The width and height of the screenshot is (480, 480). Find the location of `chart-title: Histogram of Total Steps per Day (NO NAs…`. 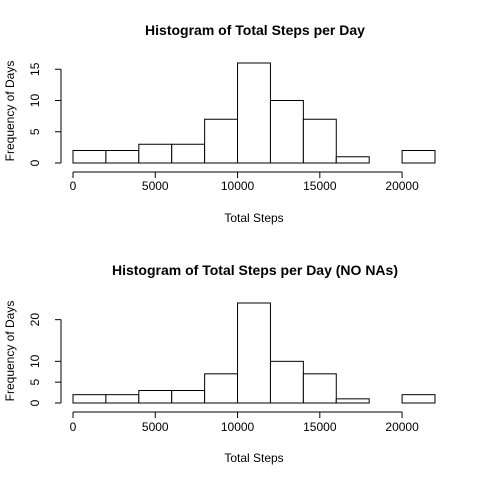

chart-title: Histogram of Total Steps per Day (NO NAs… is located at coordinates (255, 270).